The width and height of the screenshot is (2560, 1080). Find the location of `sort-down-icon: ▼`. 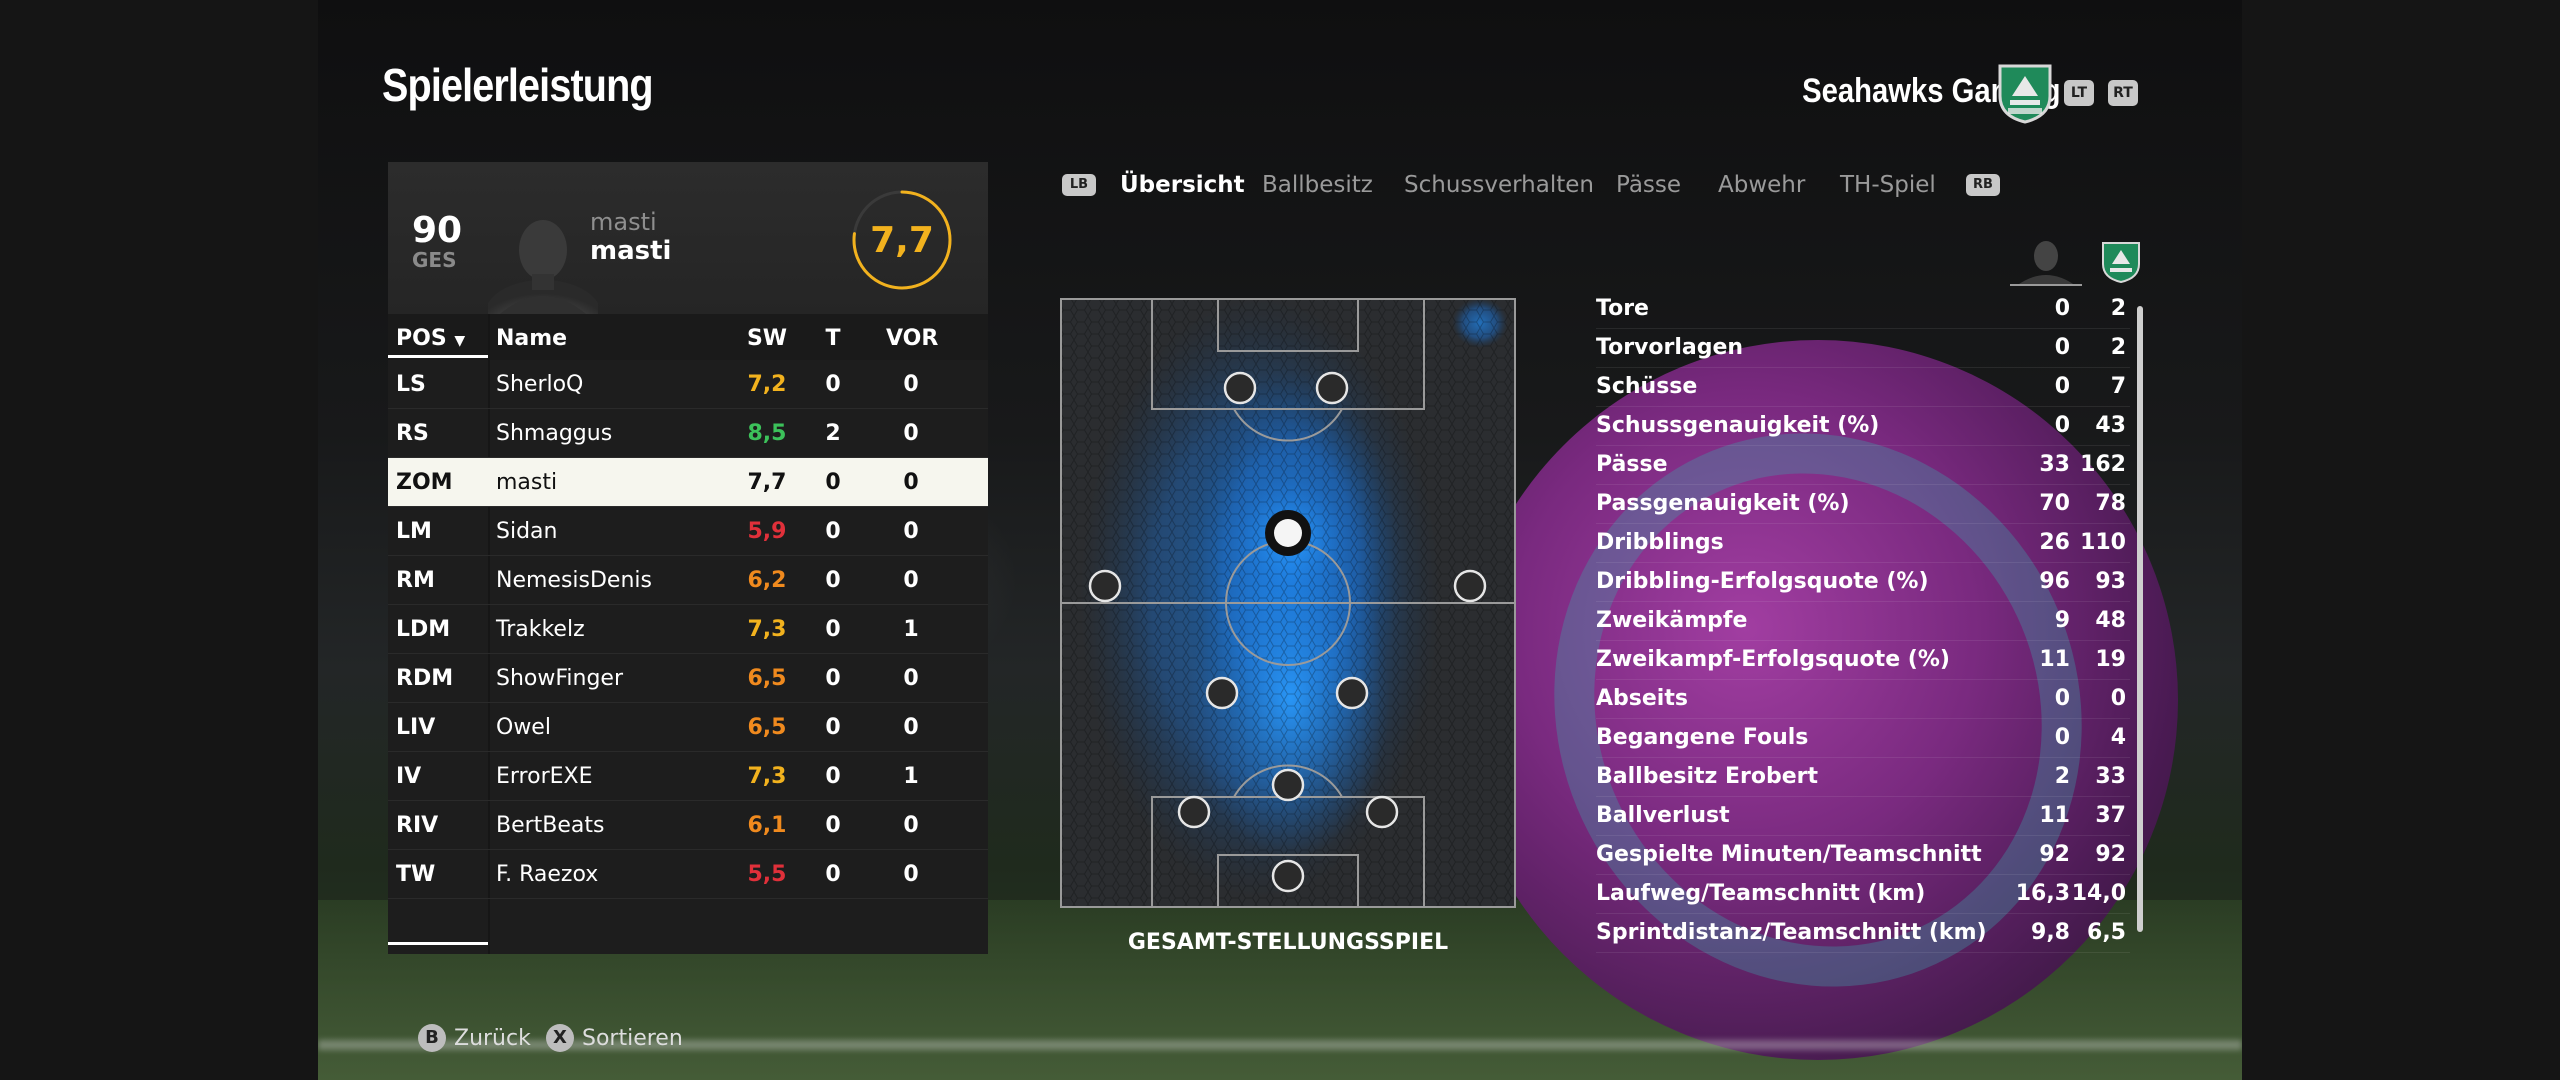

sort-down-icon: ▼ is located at coordinates (460, 341).